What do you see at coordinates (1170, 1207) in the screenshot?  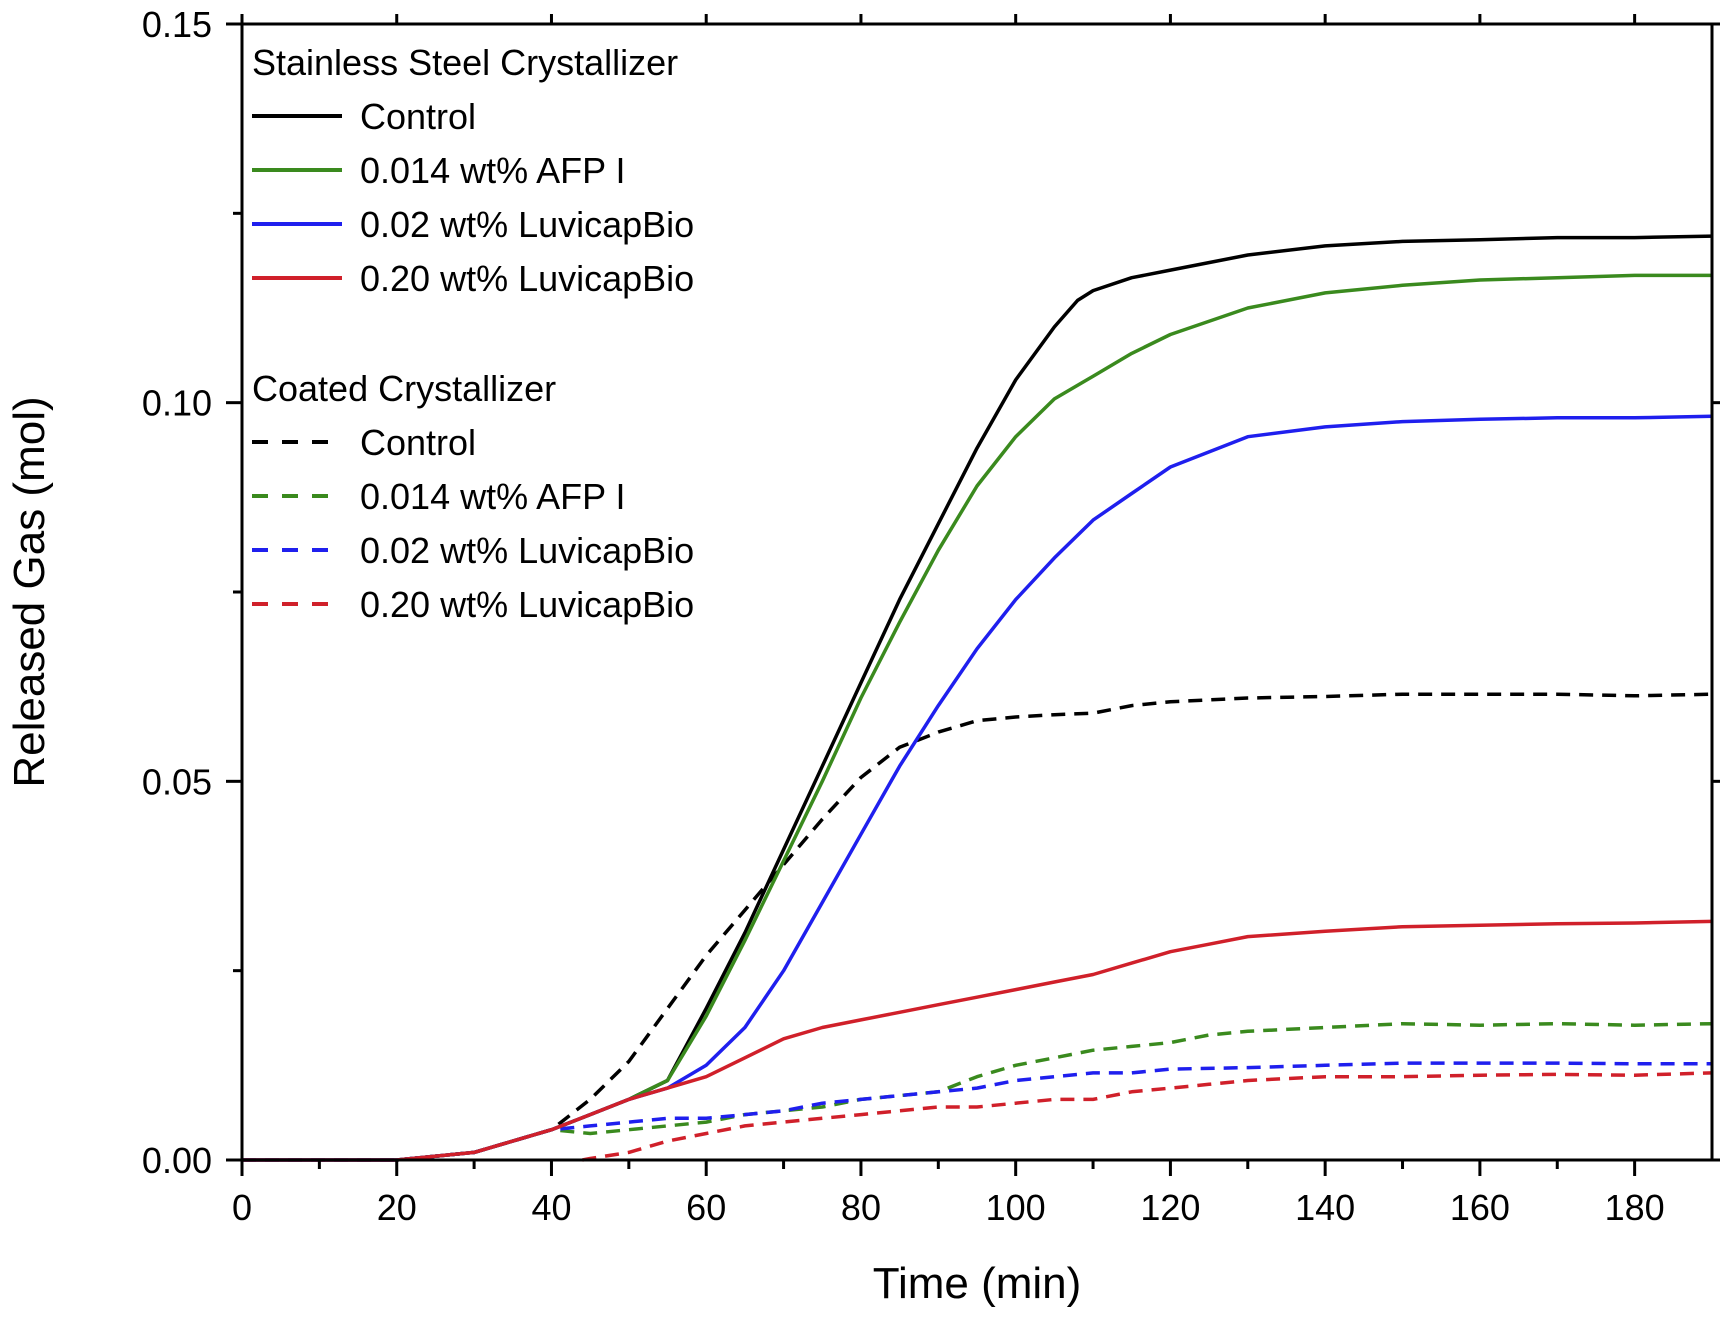 I see `x-tick-label: 120` at bounding box center [1170, 1207].